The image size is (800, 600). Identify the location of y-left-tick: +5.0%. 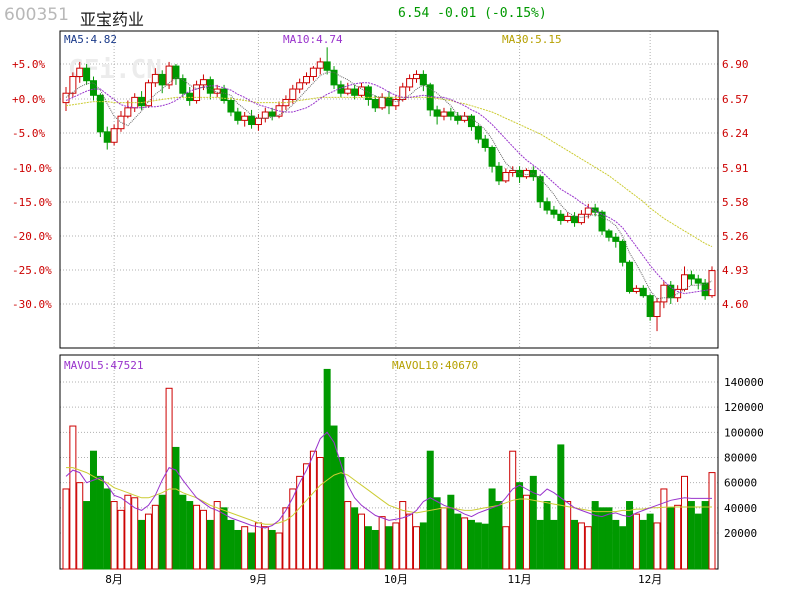
(28, 64).